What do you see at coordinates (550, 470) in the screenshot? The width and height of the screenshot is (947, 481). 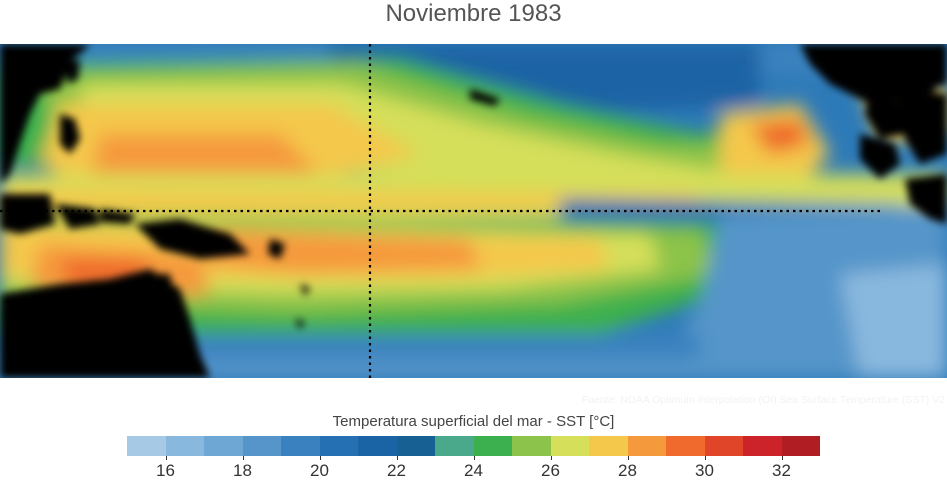 I see `colorbar-tick-label: 26` at bounding box center [550, 470].